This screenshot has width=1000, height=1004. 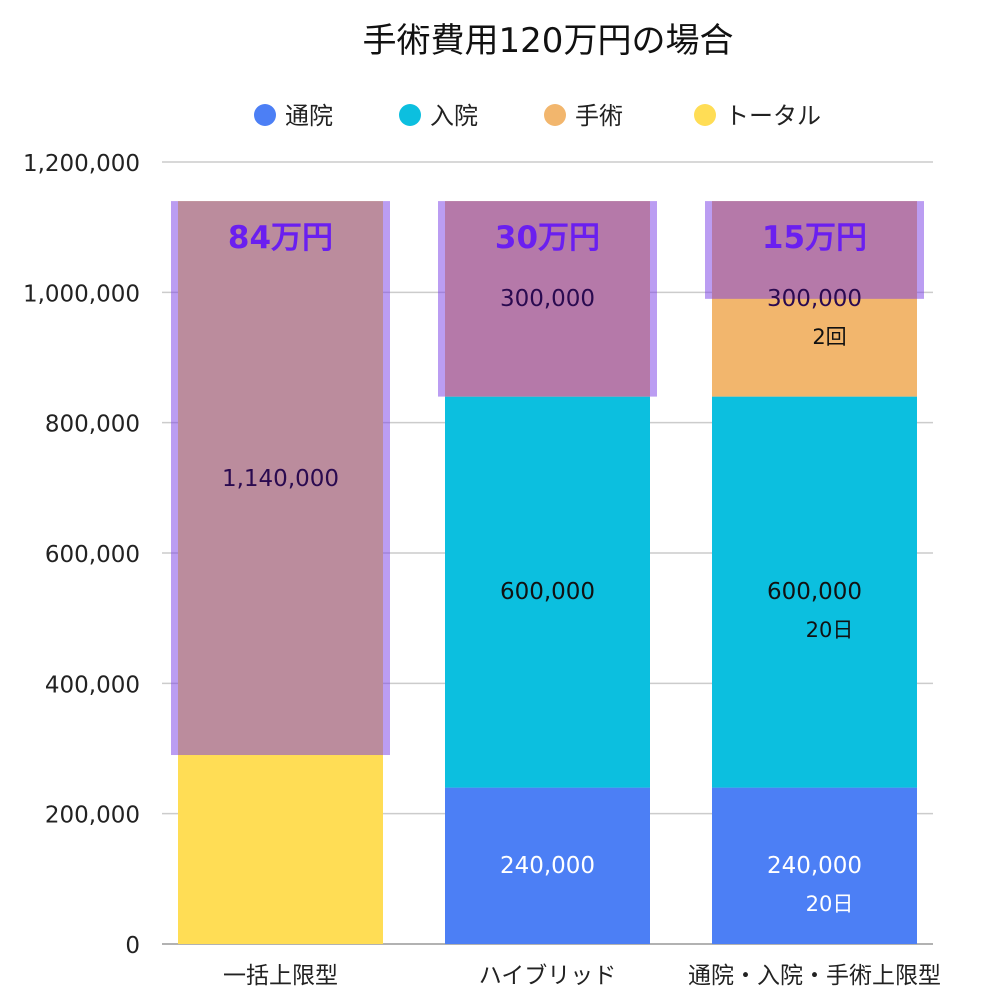 I want to click on legend-label-0: 通院, so click(x=309, y=116).